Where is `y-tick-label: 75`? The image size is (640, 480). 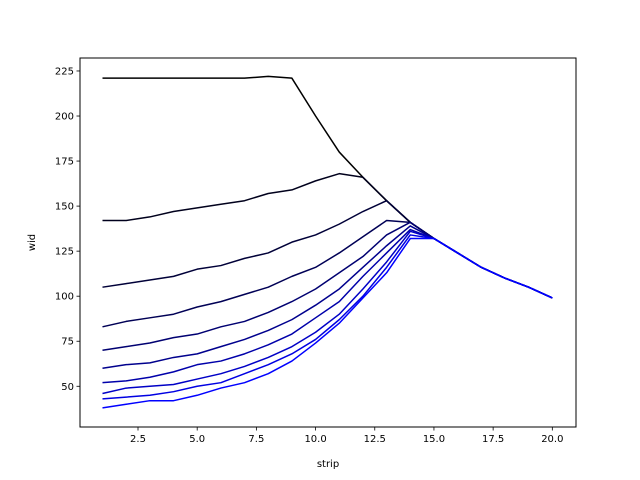
y-tick-label: 75 is located at coordinates (67, 342).